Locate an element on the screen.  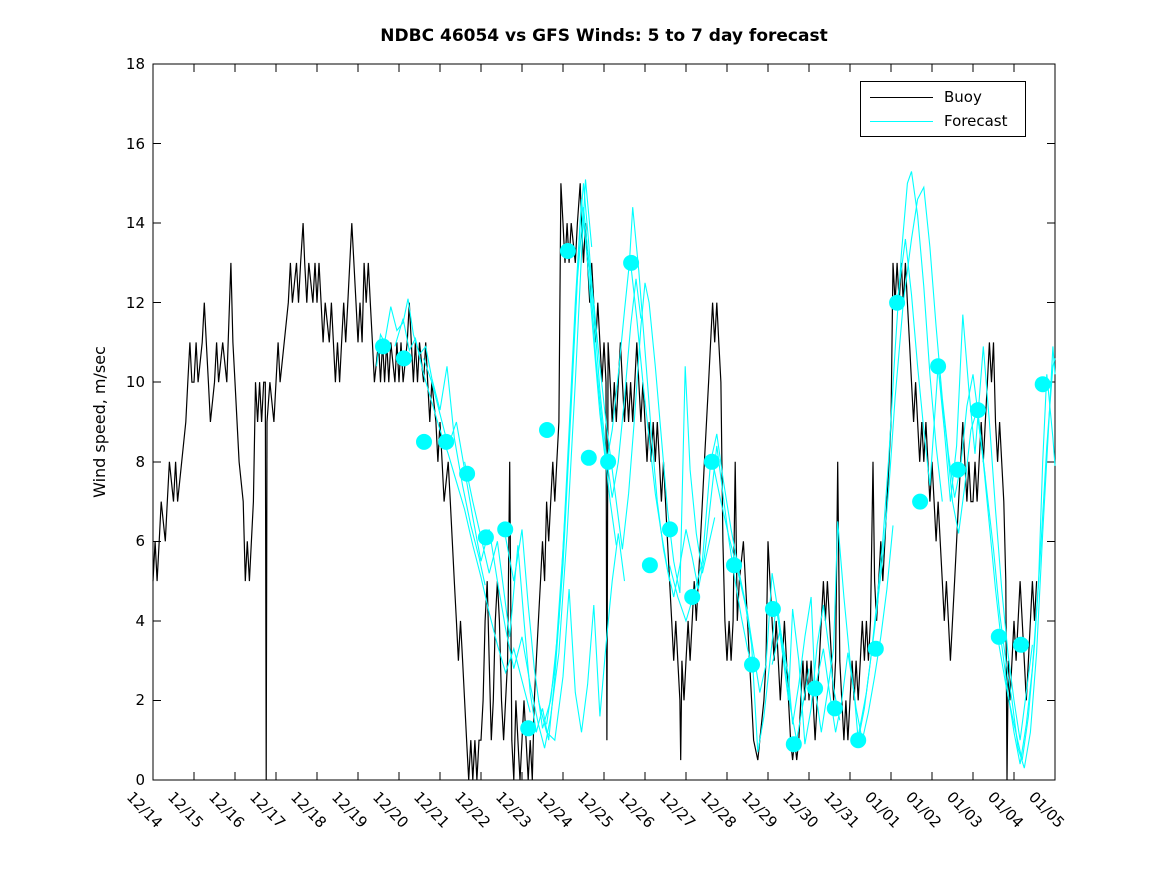
y-tick-label: 18 is located at coordinates (135, 64).